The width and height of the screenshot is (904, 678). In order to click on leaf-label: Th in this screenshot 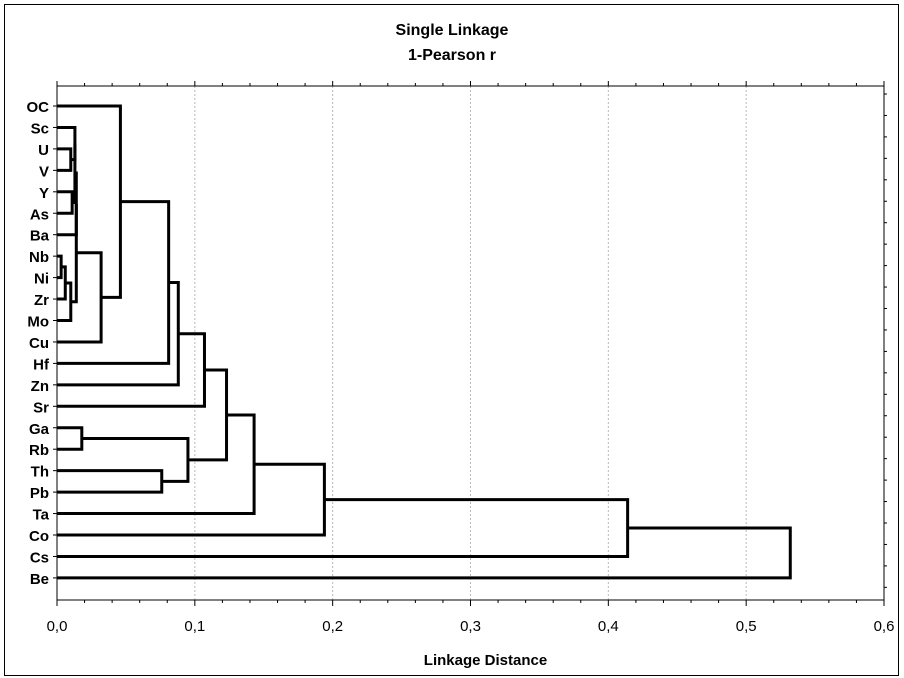, I will do `click(40, 472)`.